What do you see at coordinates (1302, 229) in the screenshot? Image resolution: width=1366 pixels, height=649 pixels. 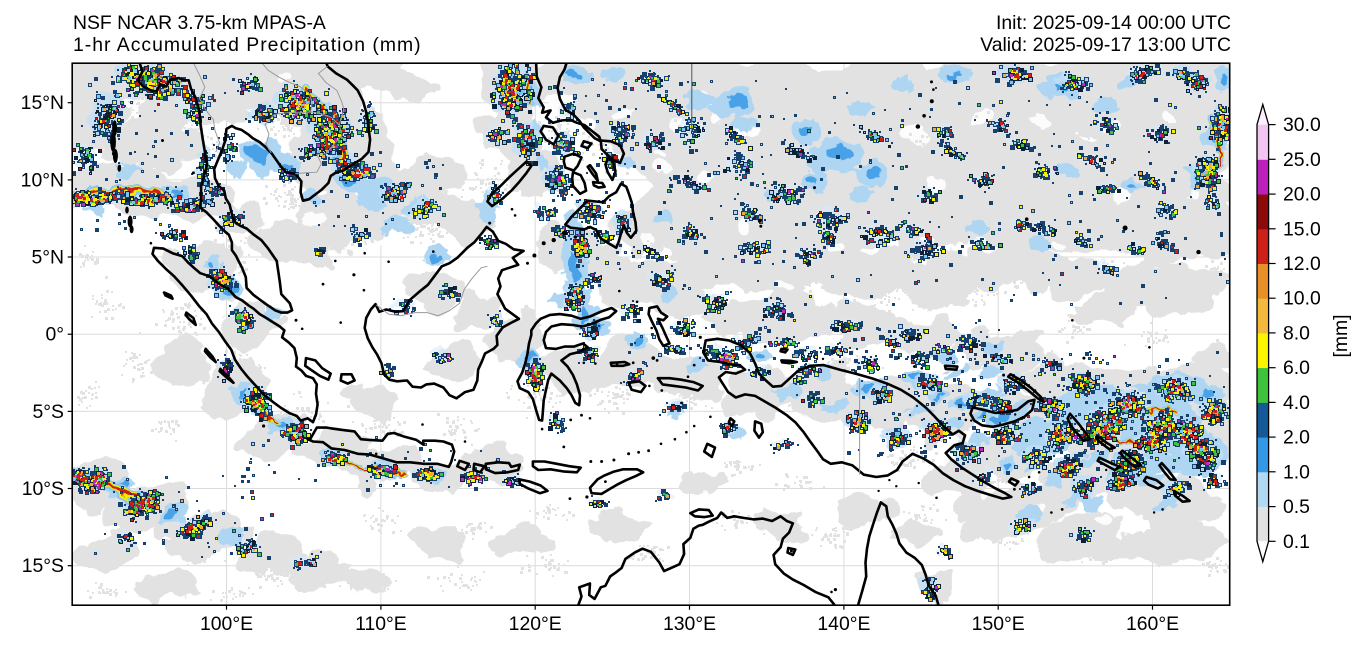 I see `svg-text: 15.0` at bounding box center [1302, 229].